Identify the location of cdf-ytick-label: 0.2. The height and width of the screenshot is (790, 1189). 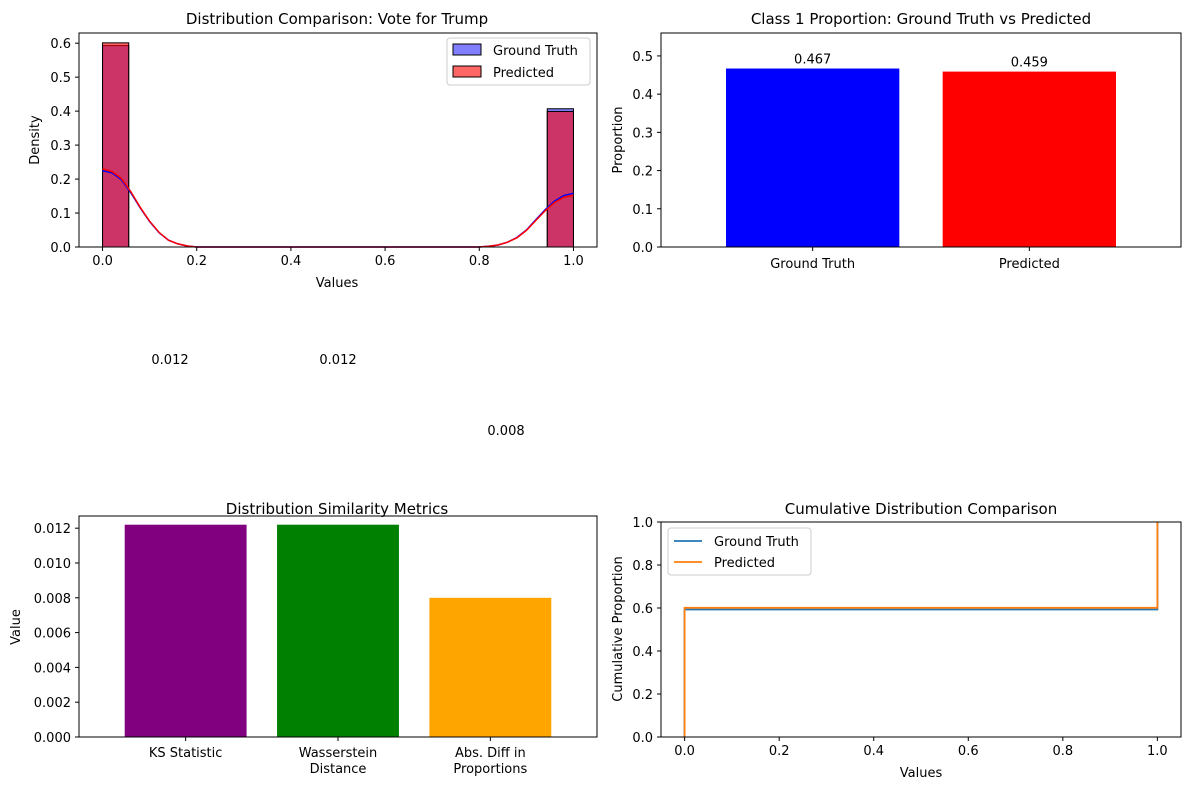
(642, 695).